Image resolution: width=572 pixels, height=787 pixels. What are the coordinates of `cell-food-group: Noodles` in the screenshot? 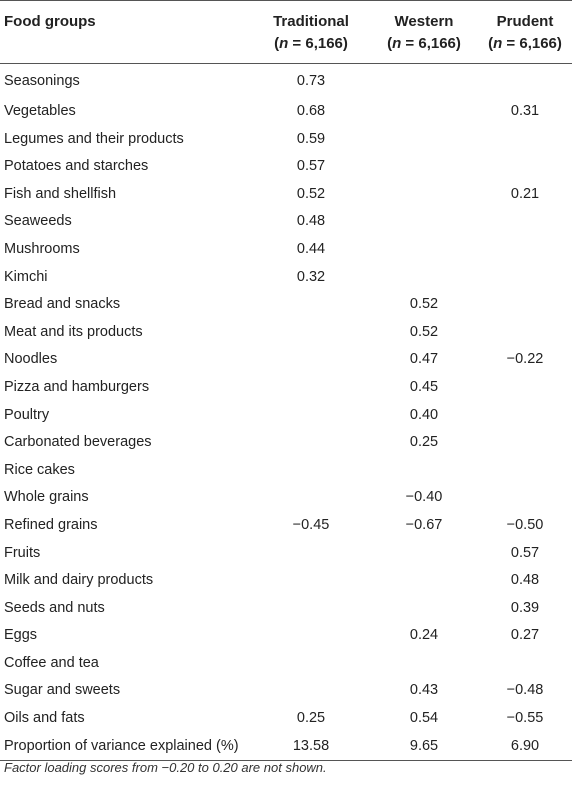 It's located at (31, 359).